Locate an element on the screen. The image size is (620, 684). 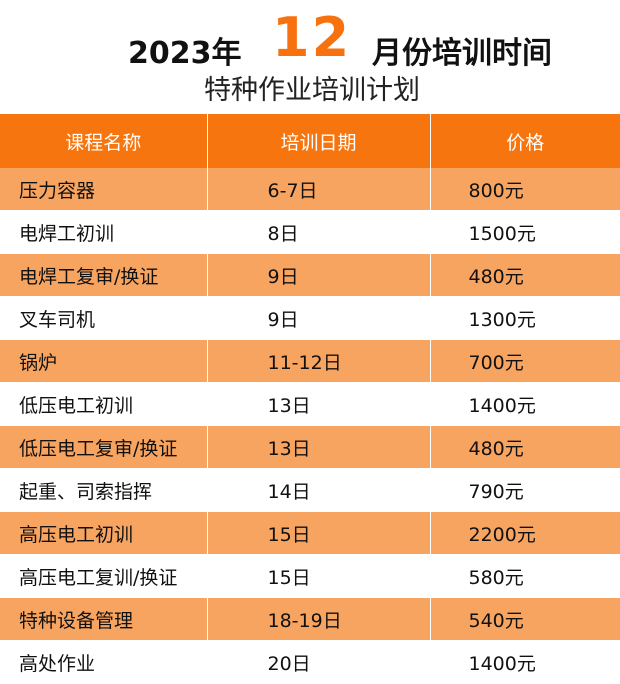
page-title: 2023年 12 月份培训时间 is located at coordinates (310, 38).